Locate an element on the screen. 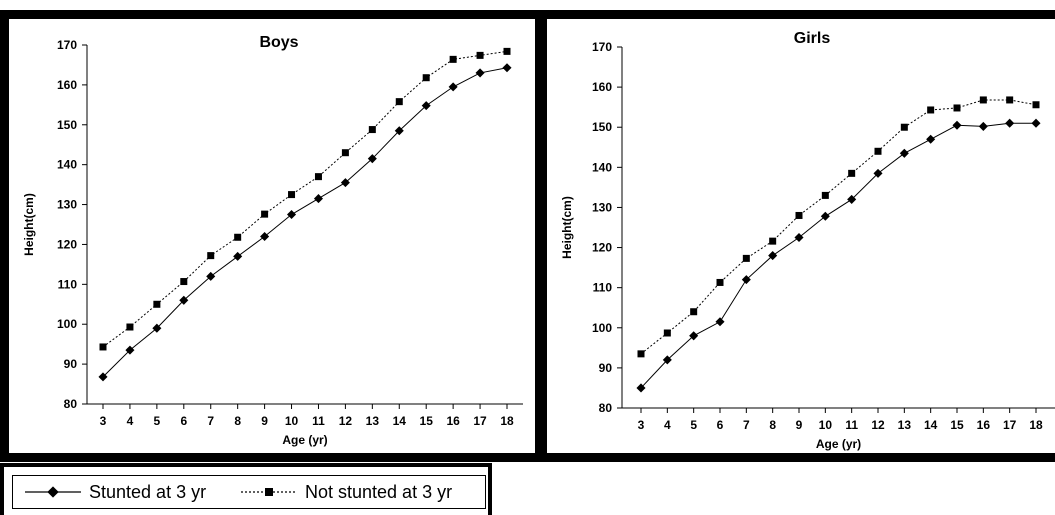 The width and height of the screenshot is (1055, 515). x-tick-label: 16 is located at coordinates (453, 421).